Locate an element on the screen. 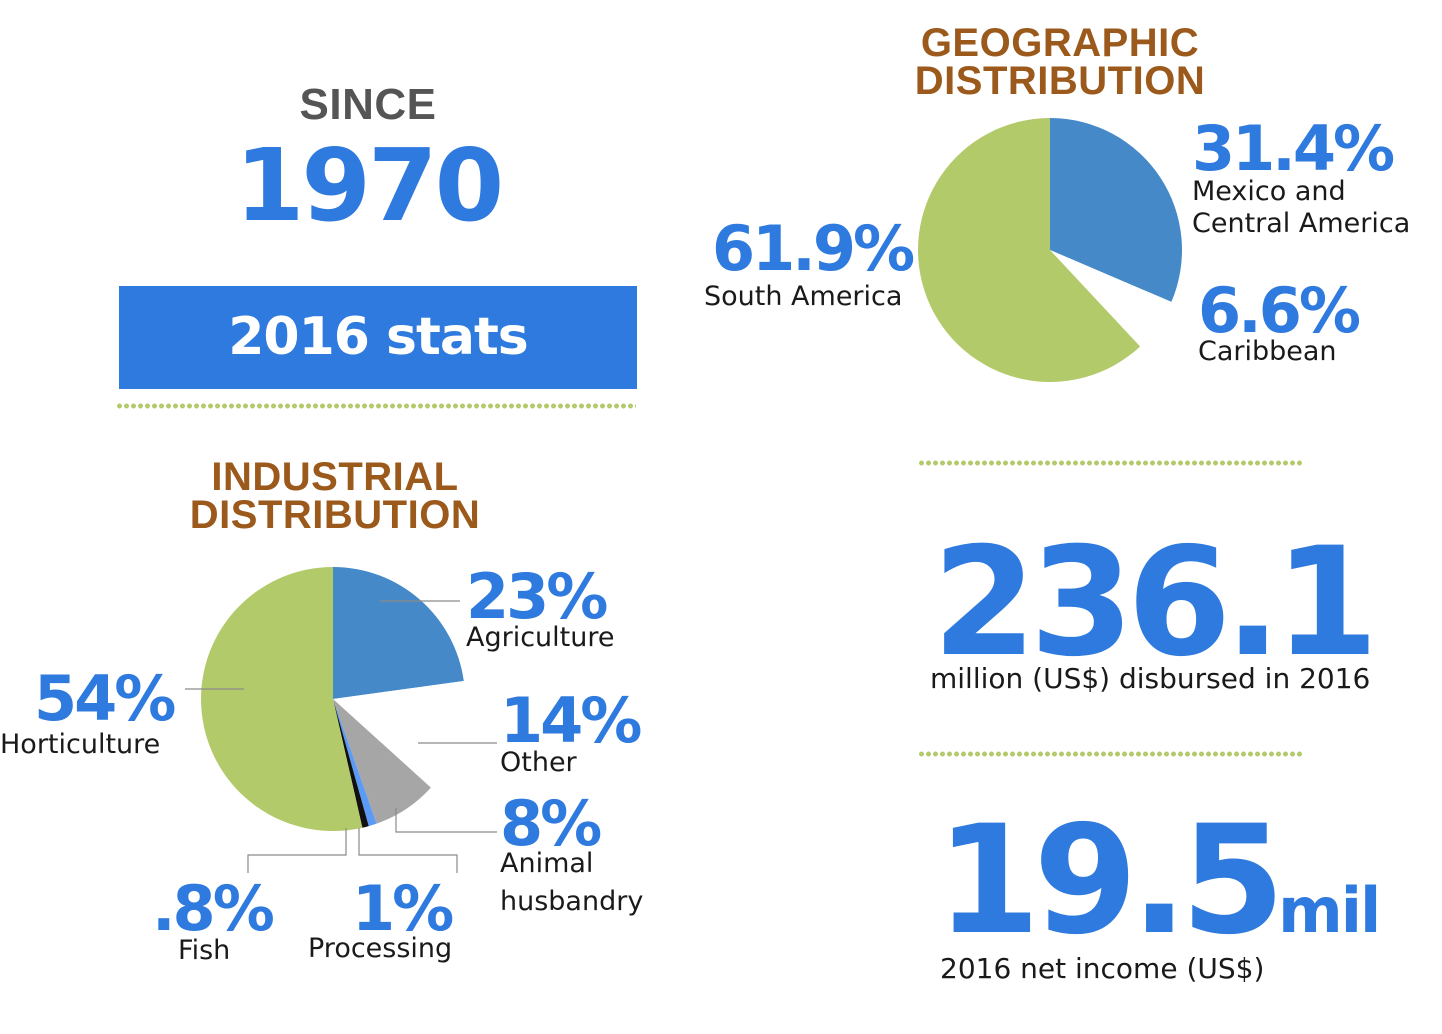 This screenshot has height=1034, width=1442. mexico-label: Mexico and Central America is located at coordinates (1301, 208).